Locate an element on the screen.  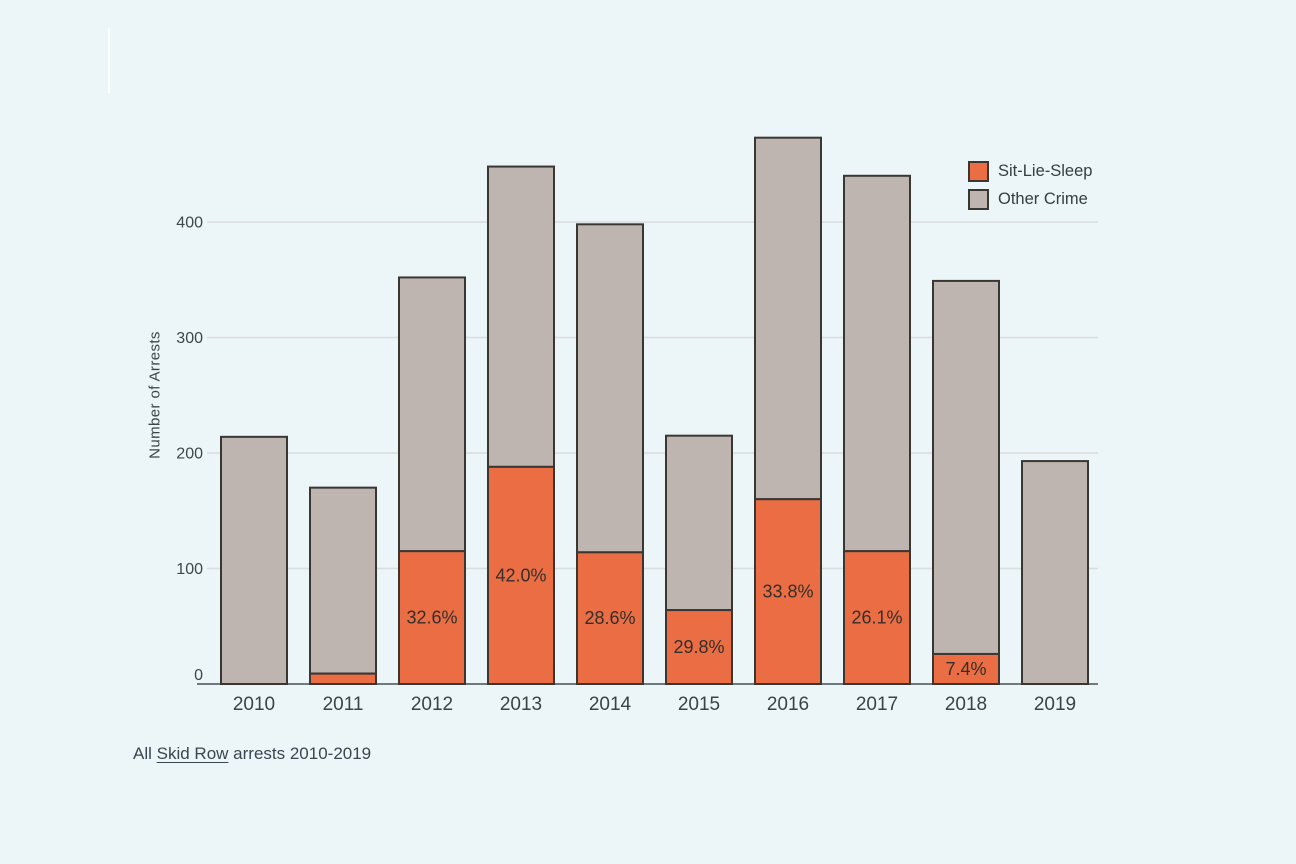
y-tick-200: 200 is located at coordinates (189, 454).